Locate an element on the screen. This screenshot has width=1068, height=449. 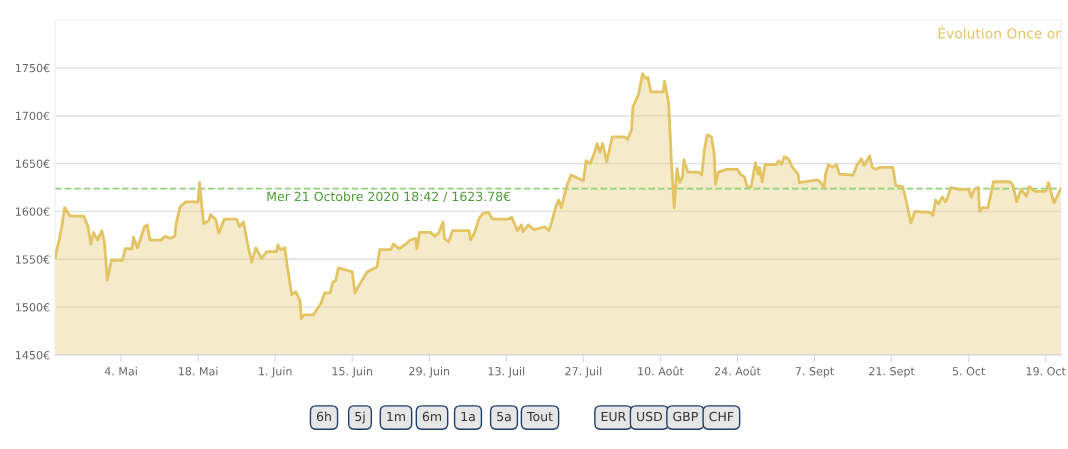
x-tick-label: 19. Oct is located at coordinates (1046, 371).